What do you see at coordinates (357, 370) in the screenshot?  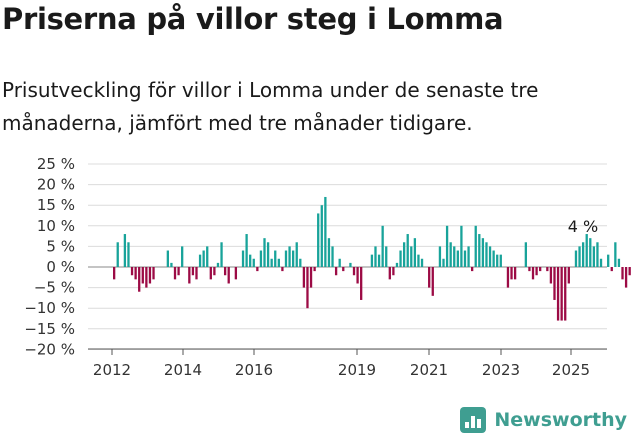 I see `x-tick-label: 2019` at bounding box center [357, 370].